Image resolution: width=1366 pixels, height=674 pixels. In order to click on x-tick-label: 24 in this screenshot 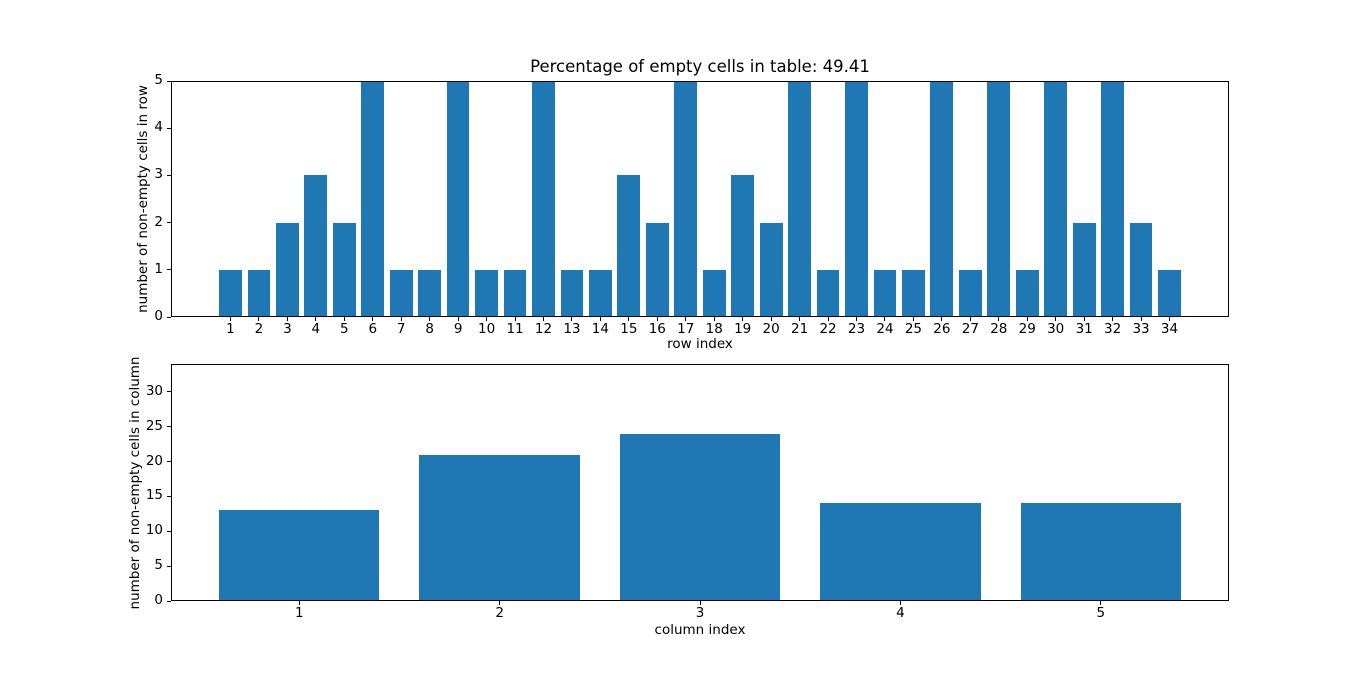, I will do `click(885, 329)`.